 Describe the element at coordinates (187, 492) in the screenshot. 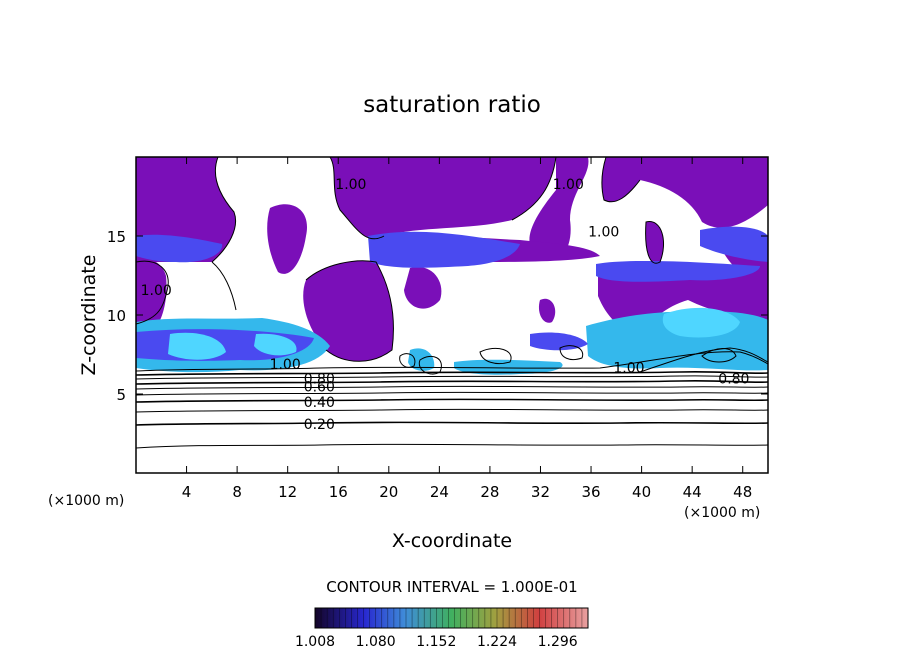

I see `x-tick-label: 4` at that location.